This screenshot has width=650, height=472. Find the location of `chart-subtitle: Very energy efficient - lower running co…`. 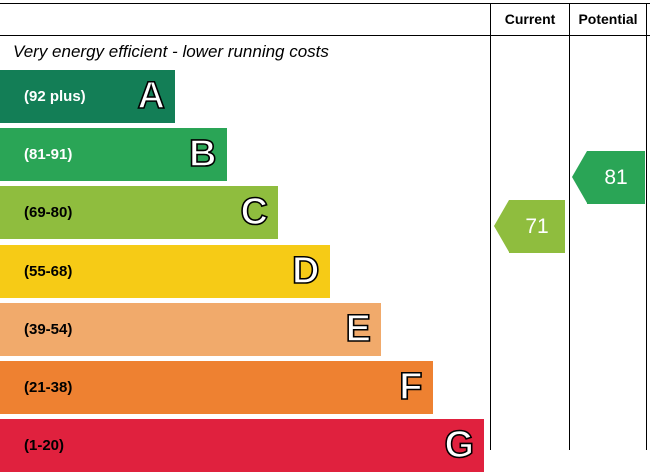

chart-subtitle: Very energy efficient - lower running co… is located at coordinates (171, 51).